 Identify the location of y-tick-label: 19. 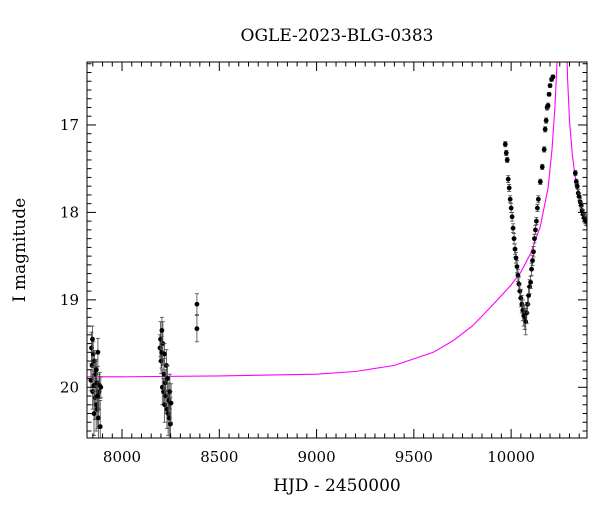
(69, 300).